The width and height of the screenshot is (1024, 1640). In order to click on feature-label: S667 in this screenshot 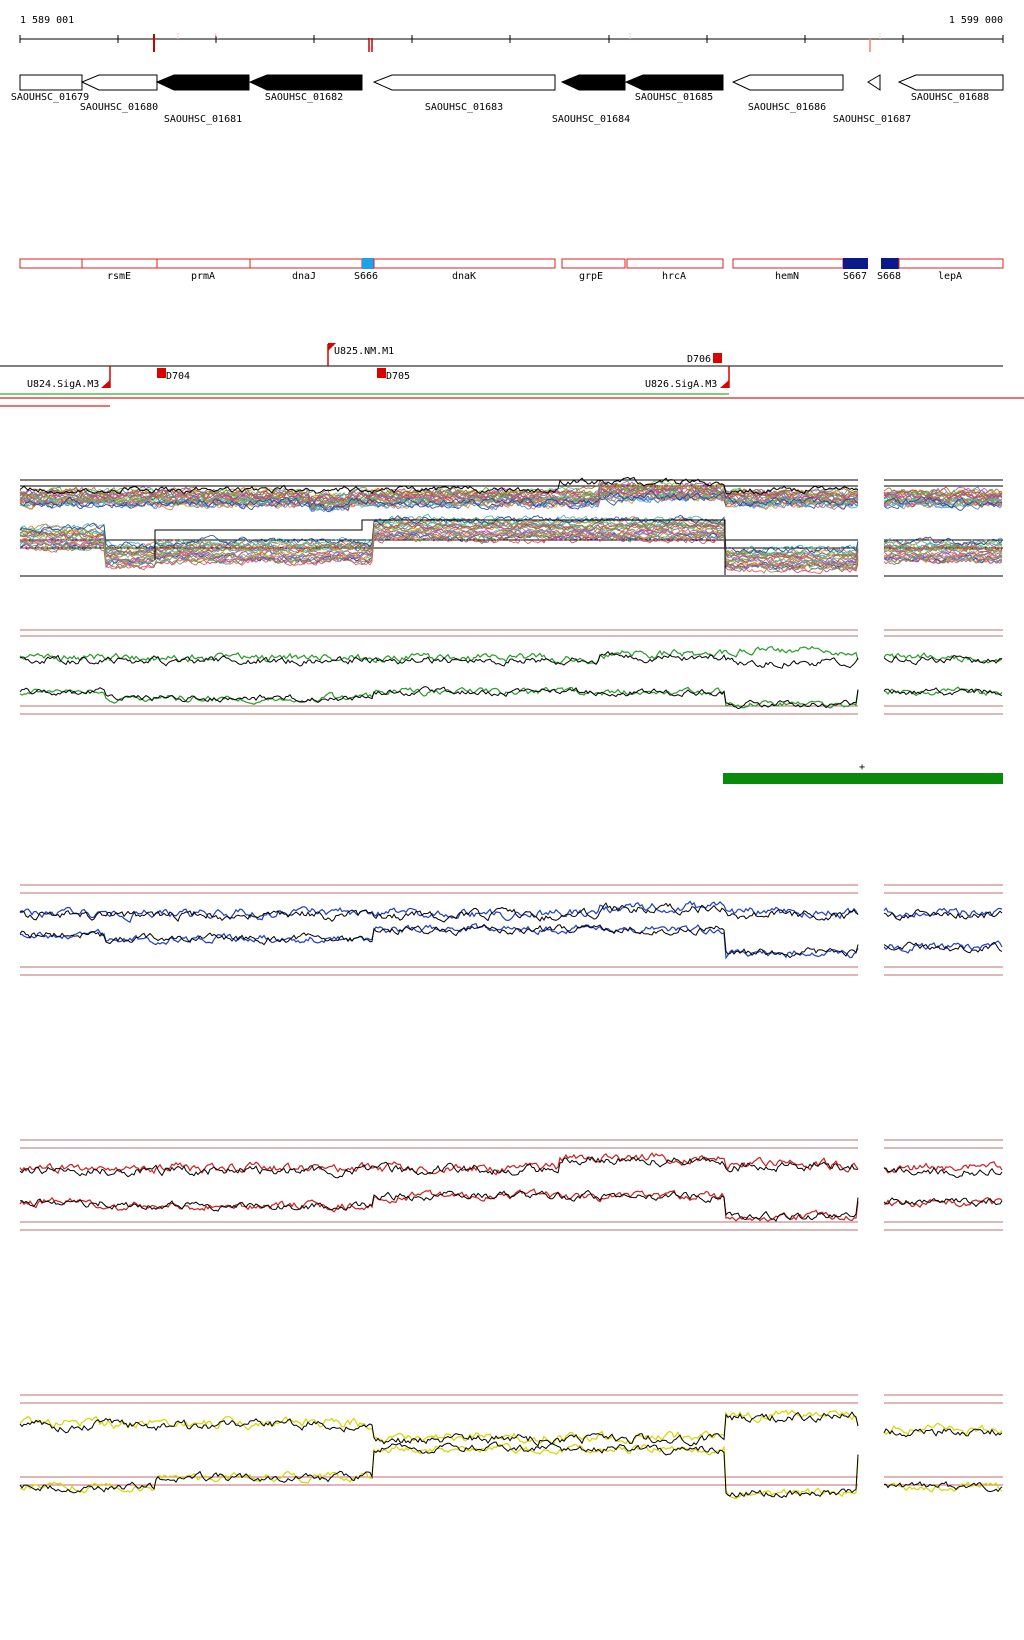, I will do `click(855, 276)`.